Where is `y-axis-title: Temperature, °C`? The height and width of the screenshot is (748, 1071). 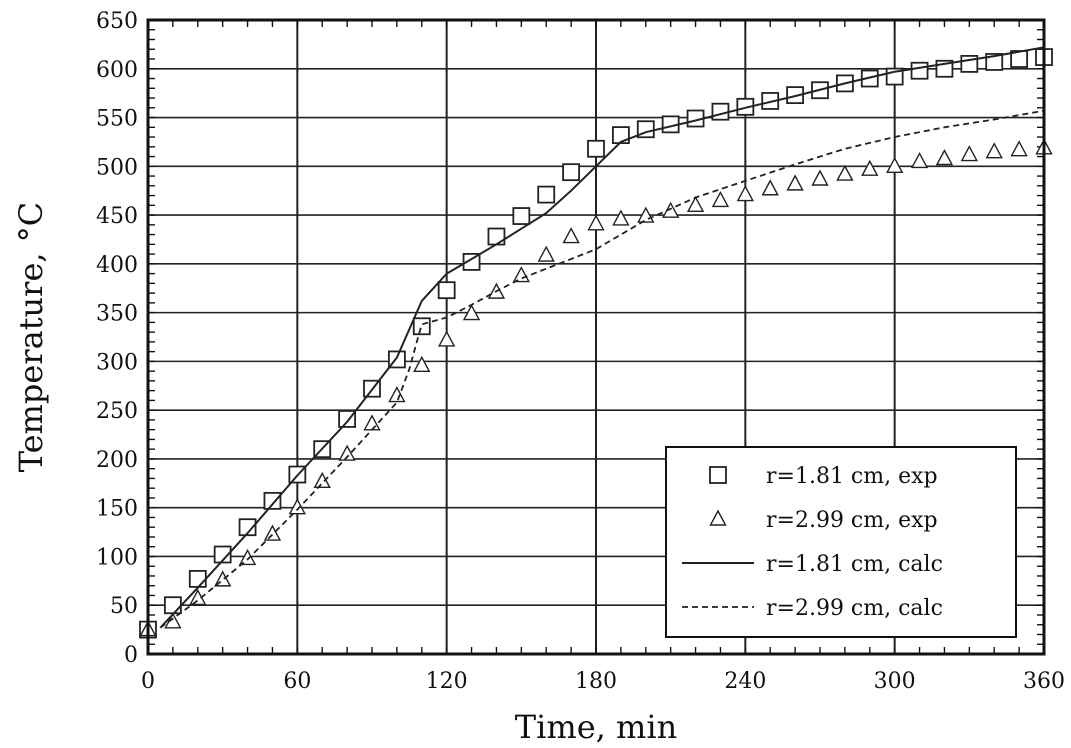
y-axis-title: Temperature, °C is located at coordinates (31, 337).